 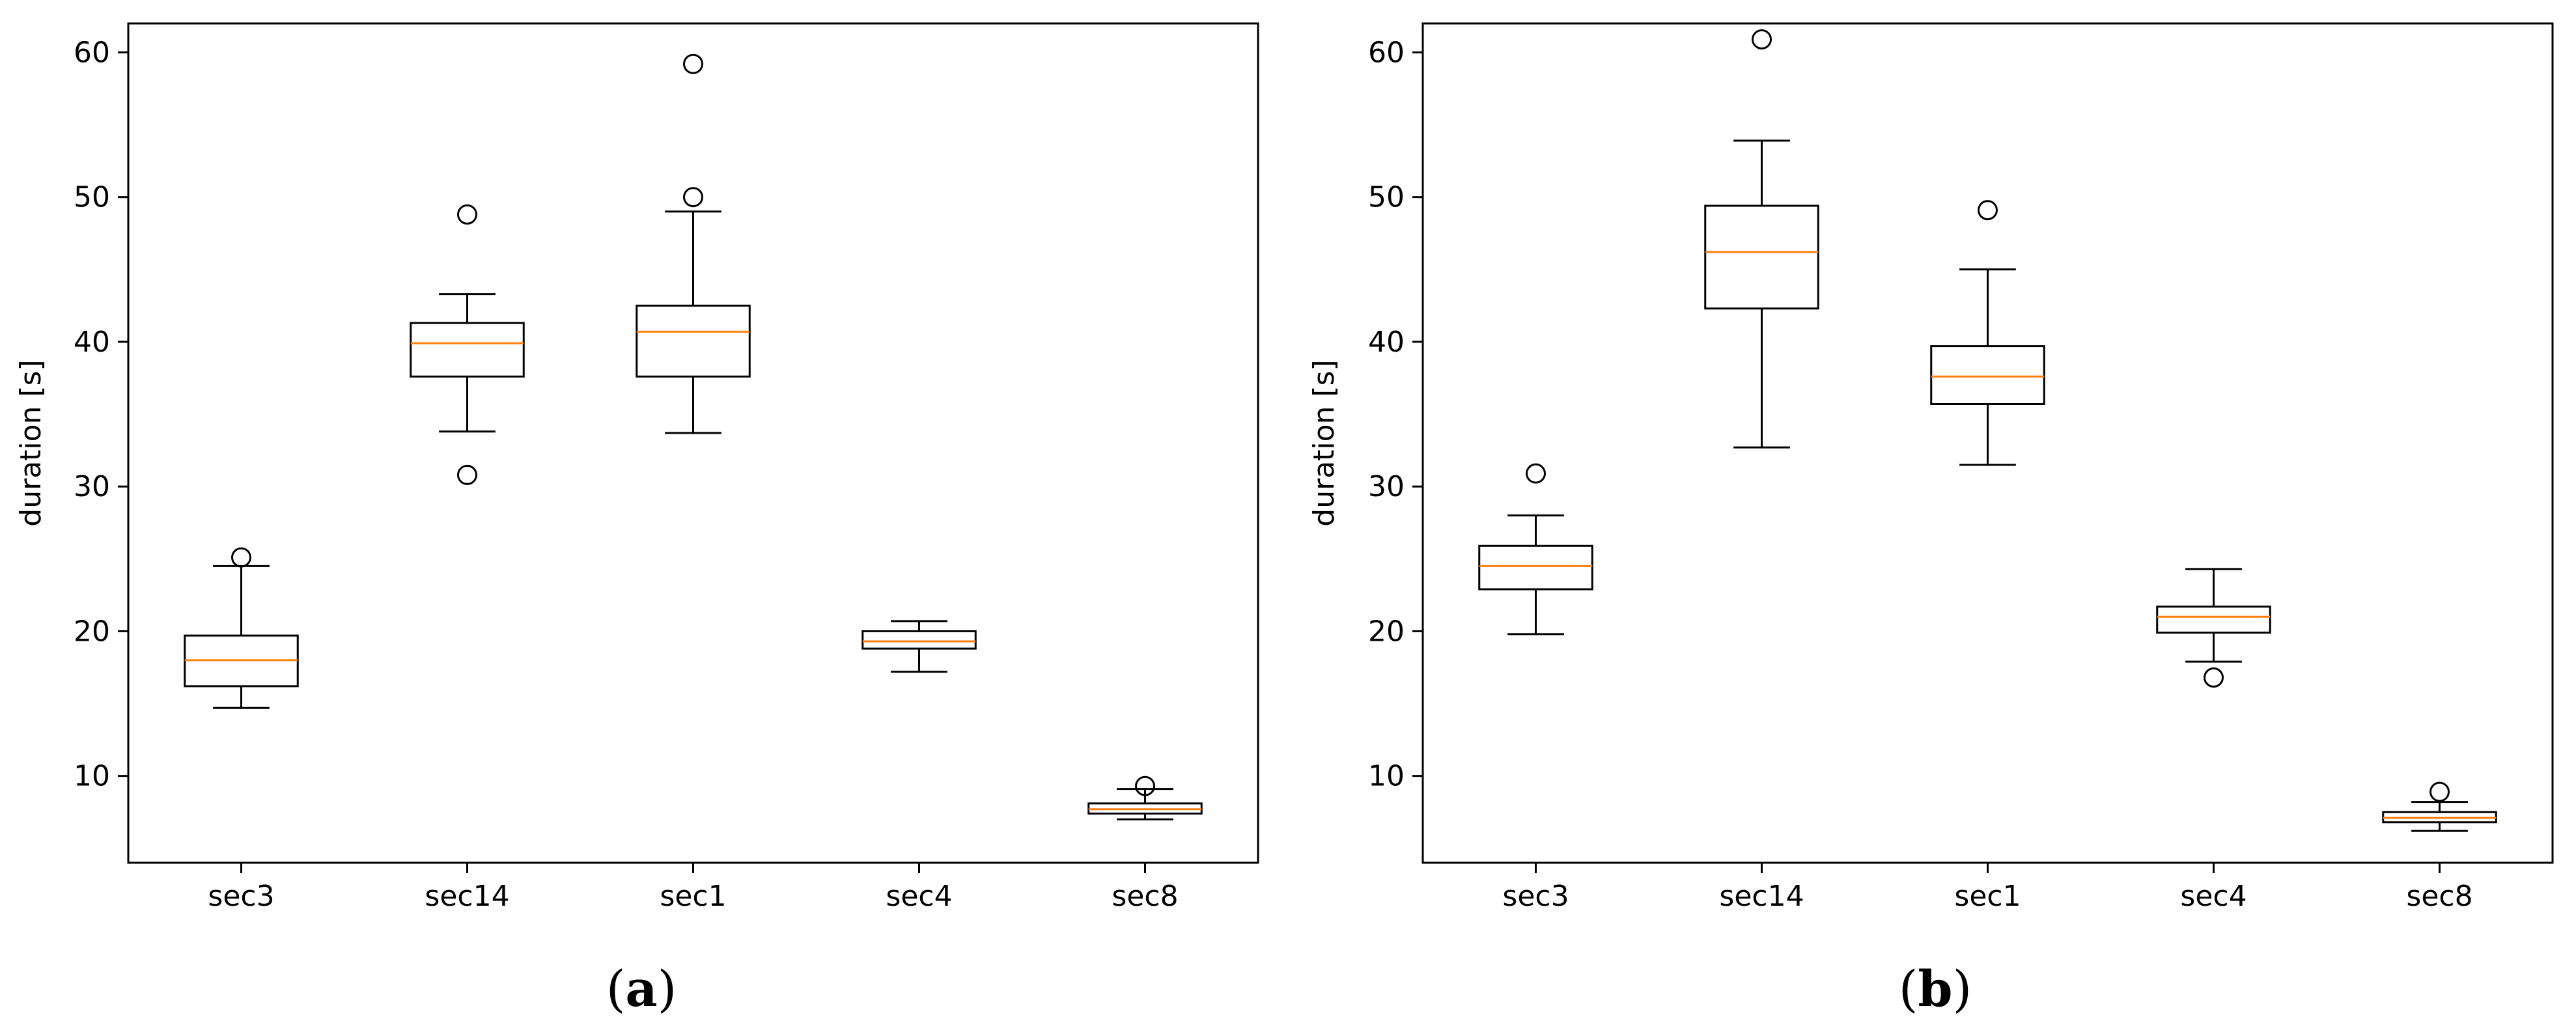 I want to click on panel-caption: (a), so click(x=642, y=989).